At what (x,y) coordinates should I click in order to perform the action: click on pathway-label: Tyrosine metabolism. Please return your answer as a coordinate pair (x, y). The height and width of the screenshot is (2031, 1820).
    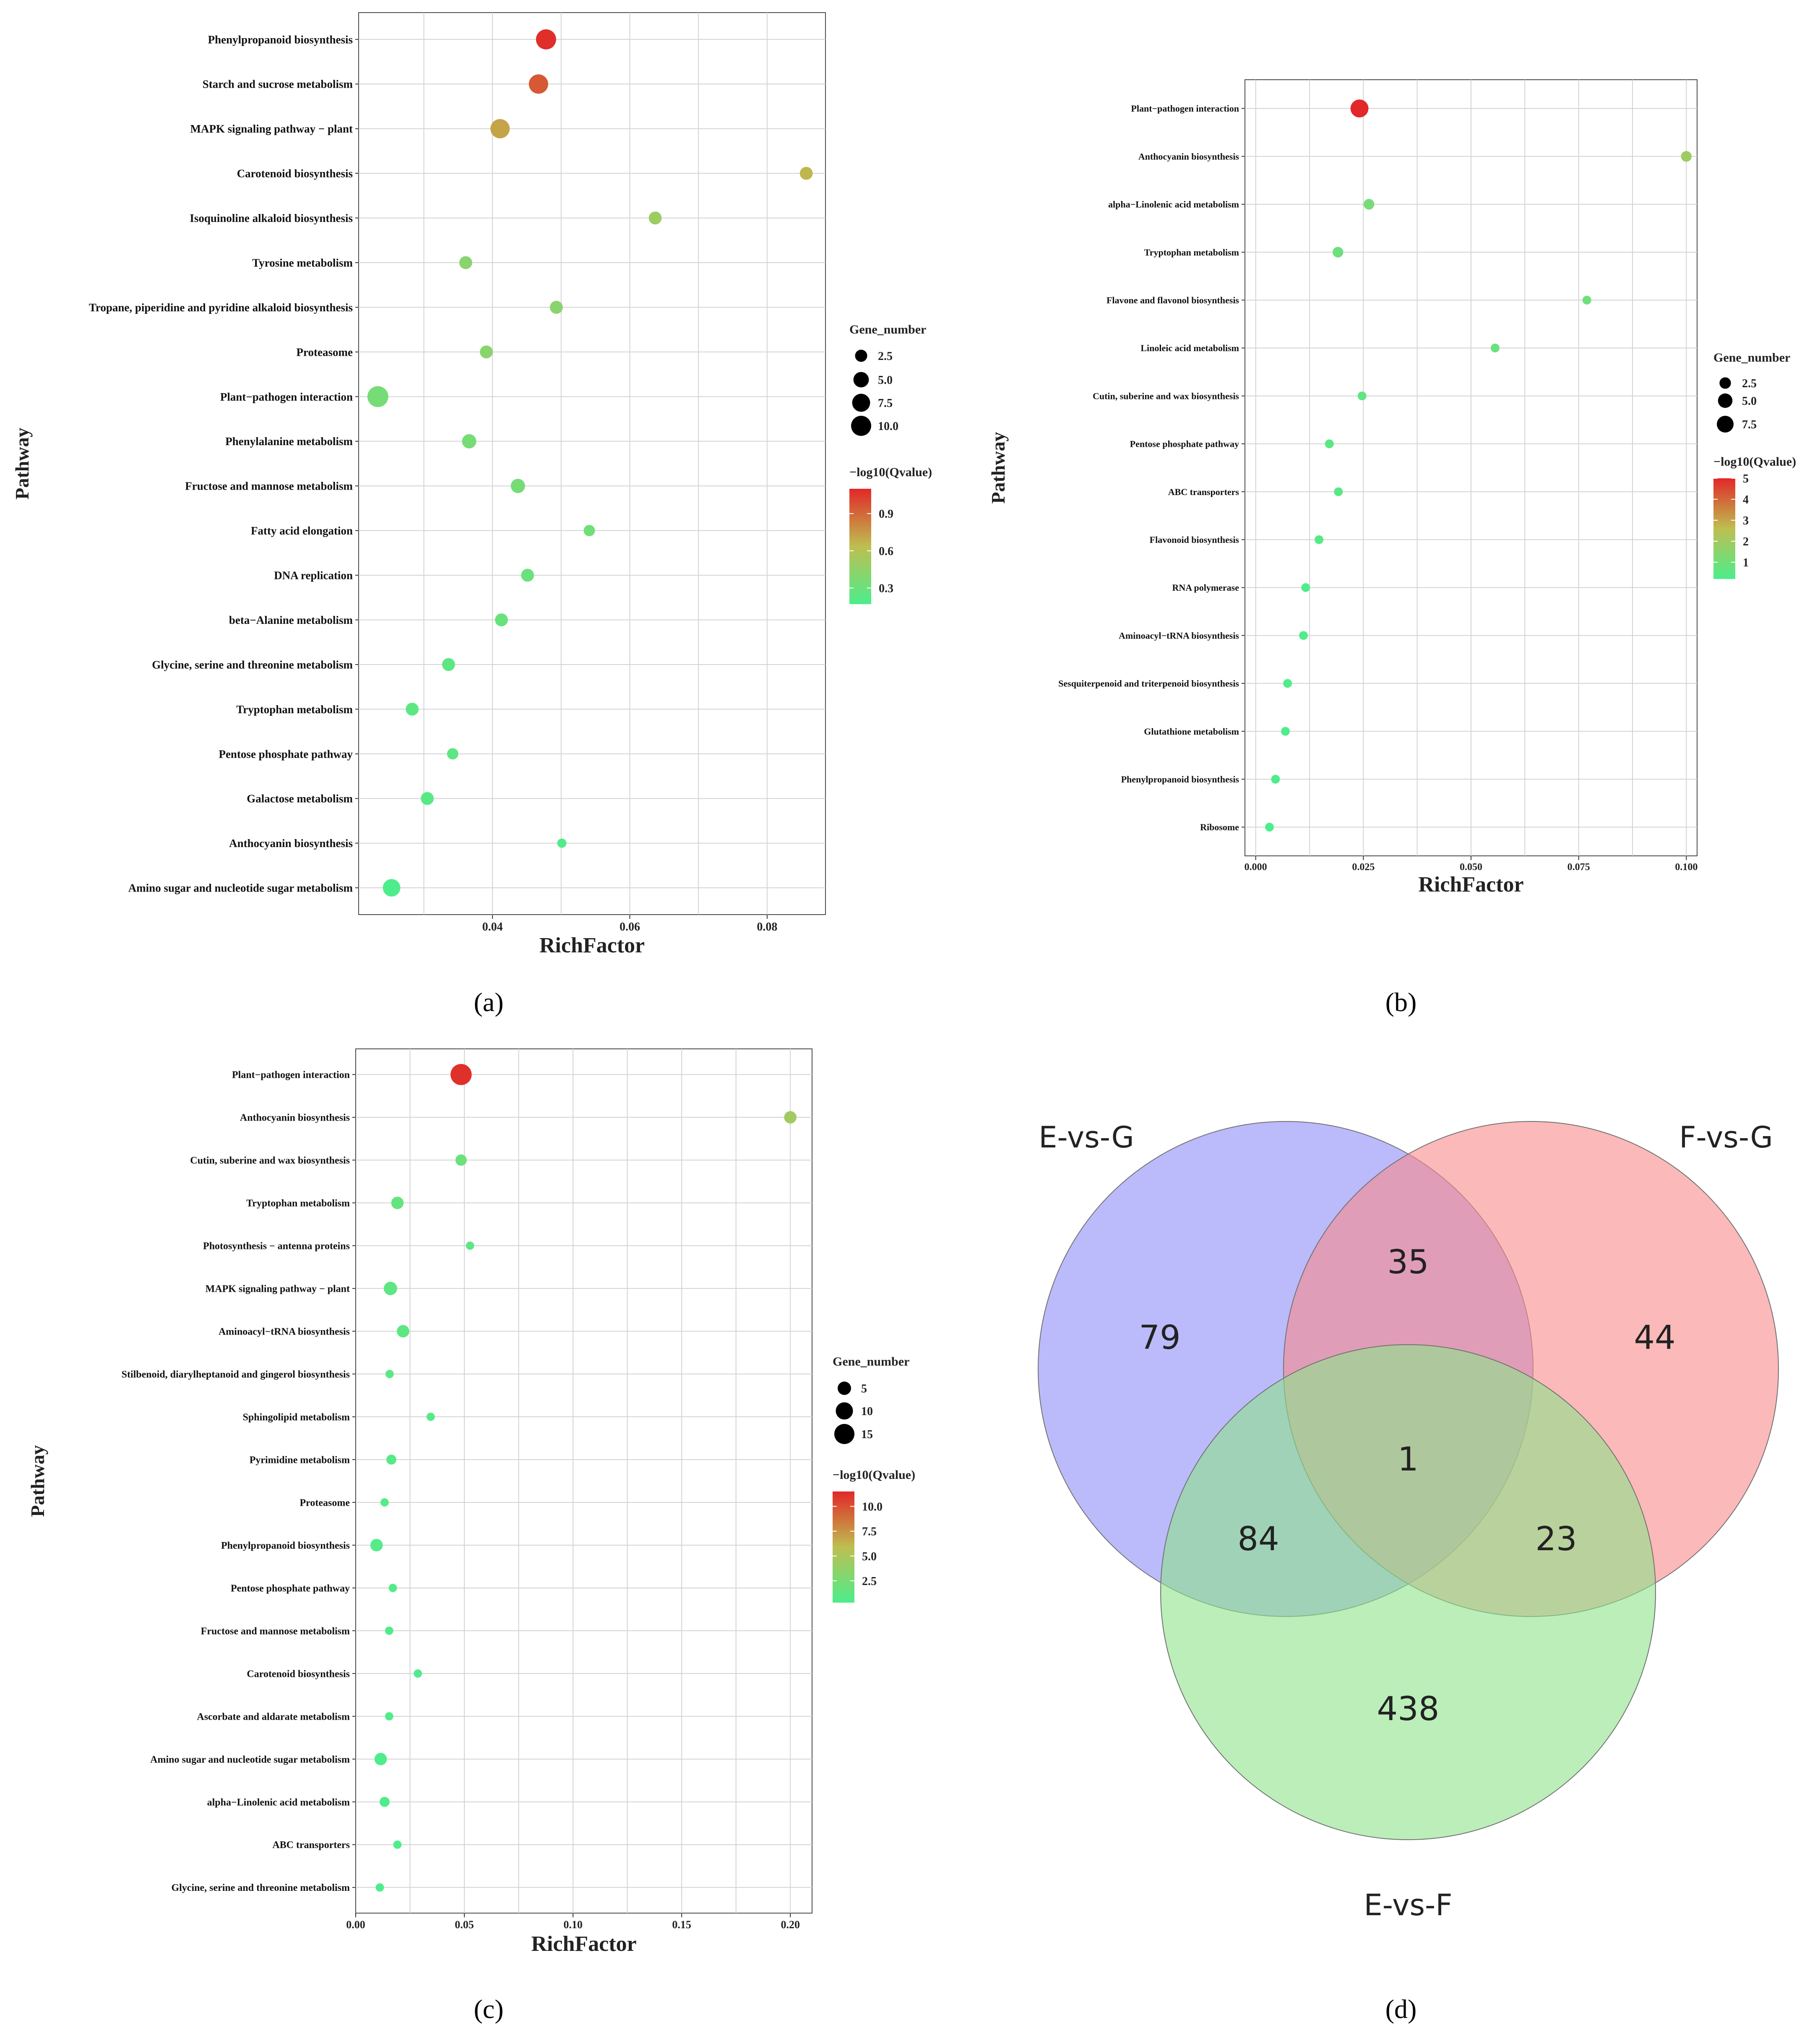
    Looking at the image, I should click on (302, 262).